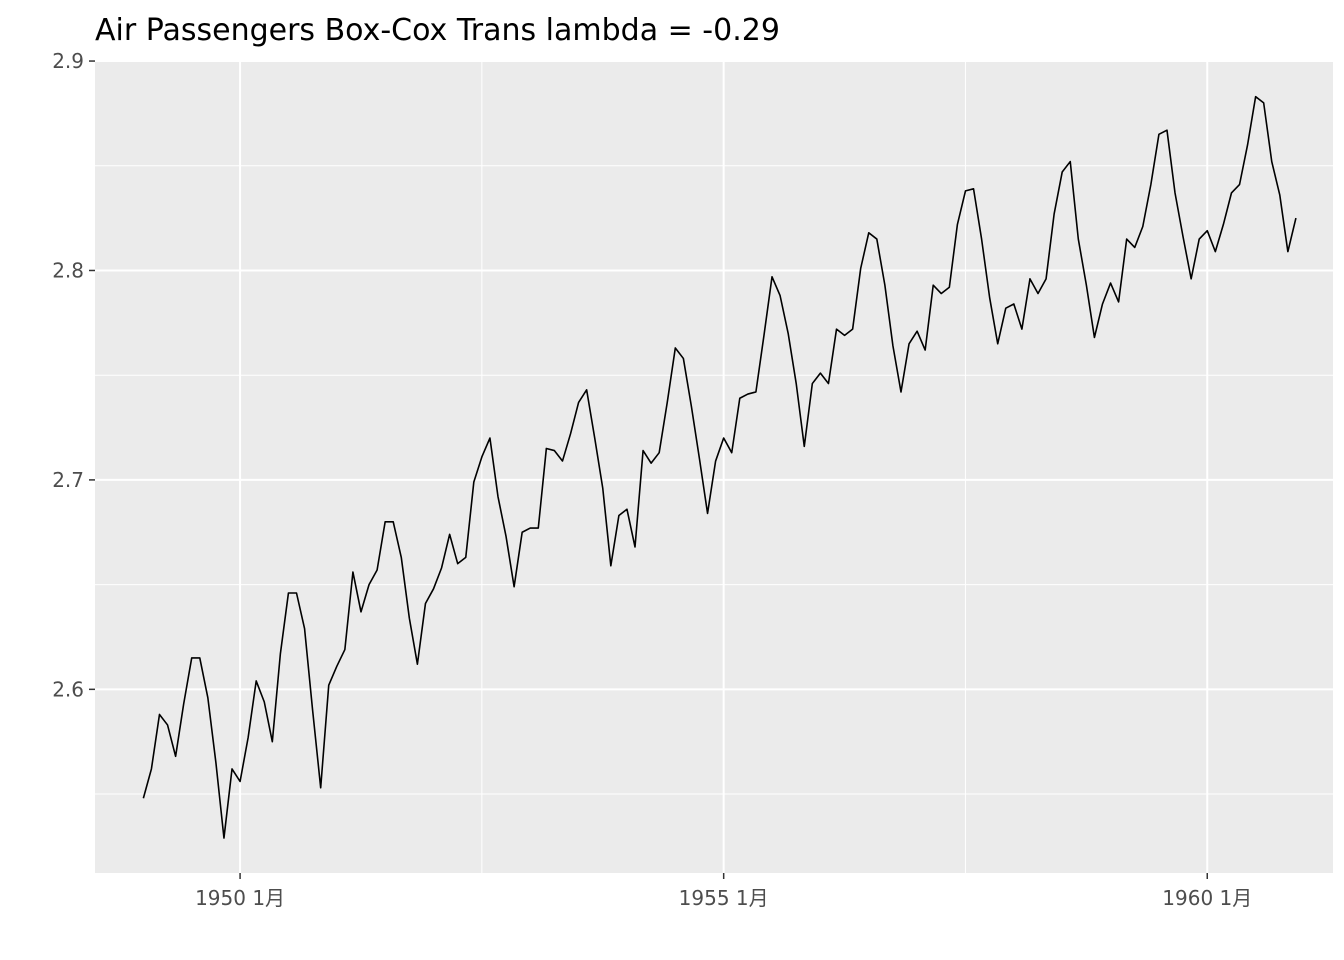  I want to click on y-tick-label: 2.9, so click(68, 61).